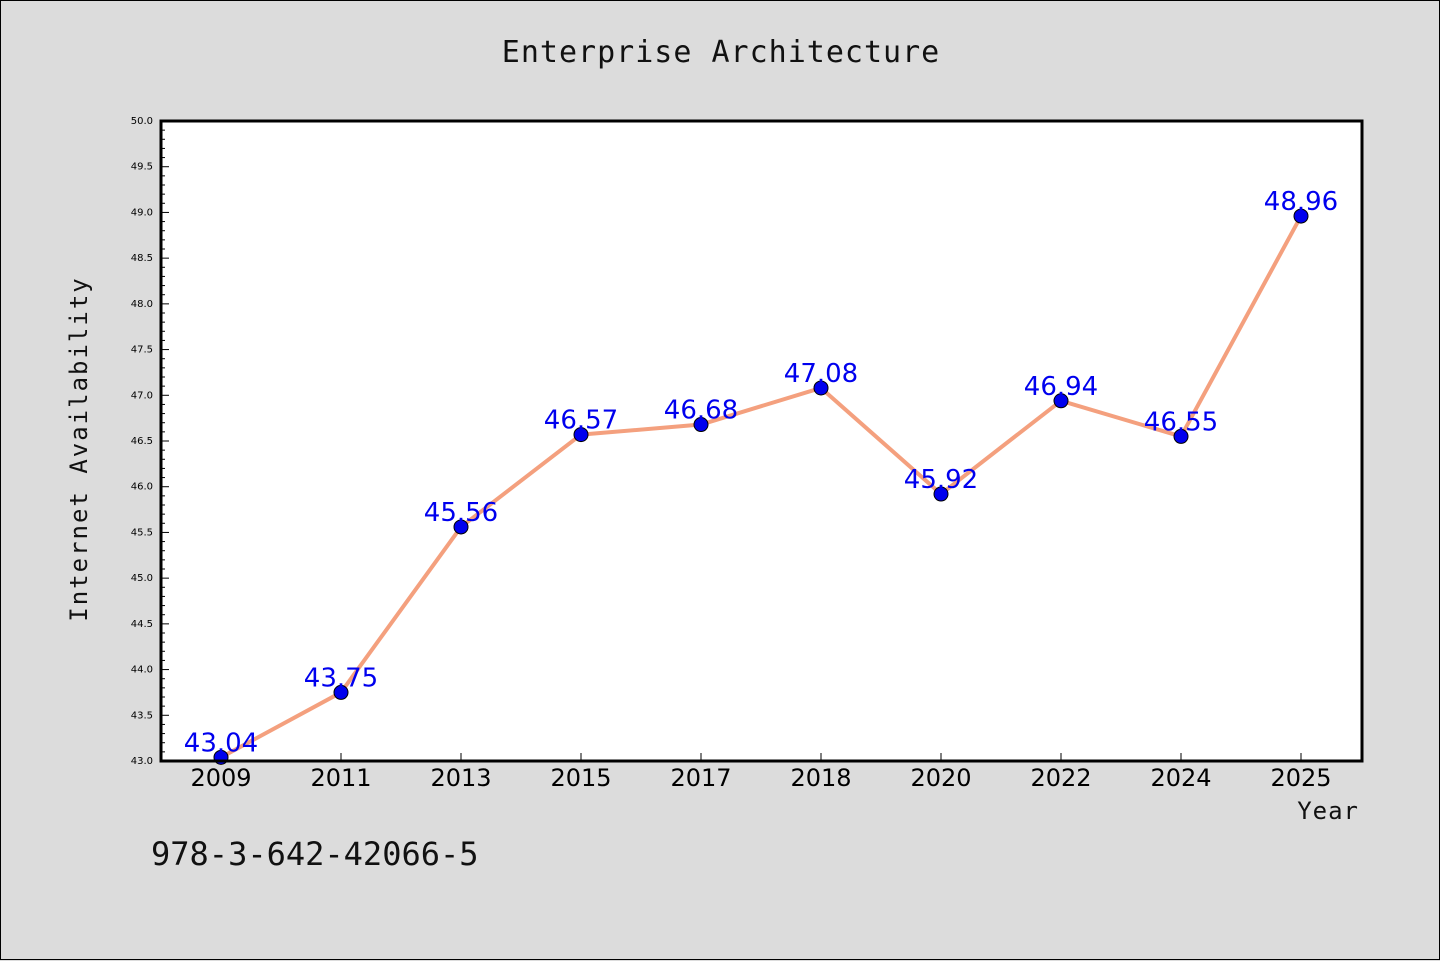 The height and width of the screenshot is (961, 1440). Describe the element at coordinates (461, 513) in the screenshot. I see `data-label: 45.56` at that location.